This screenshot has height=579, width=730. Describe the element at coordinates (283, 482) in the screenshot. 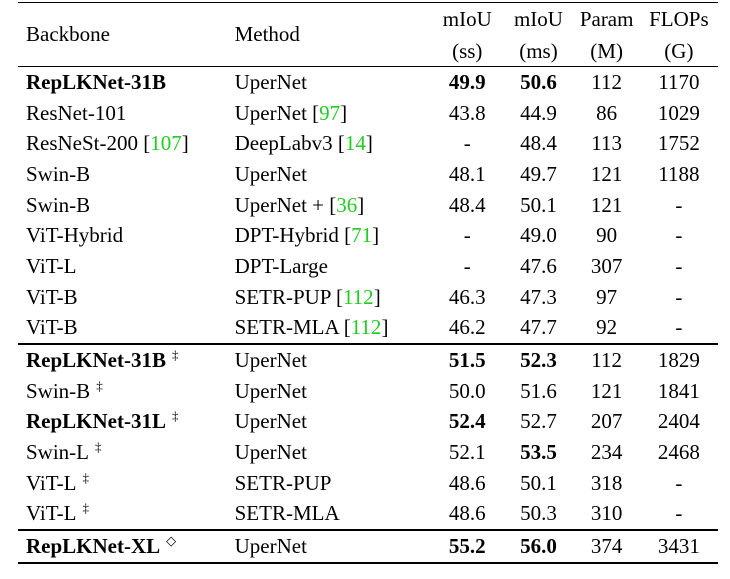

I see `method-name: SETR-PUP` at that location.